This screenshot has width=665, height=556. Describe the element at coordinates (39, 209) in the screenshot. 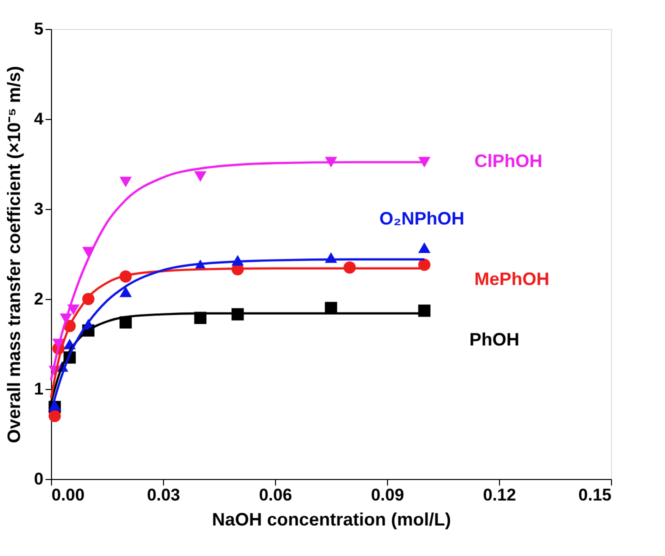

I see `y-tick-label: 3` at that location.